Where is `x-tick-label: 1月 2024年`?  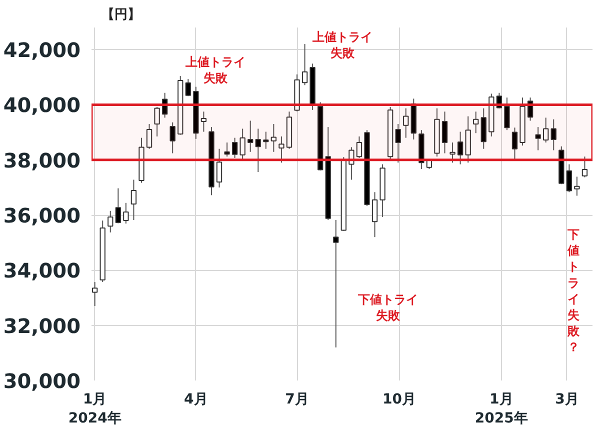
x-tick-label: 1月 2024年 is located at coordinates (95, 409).